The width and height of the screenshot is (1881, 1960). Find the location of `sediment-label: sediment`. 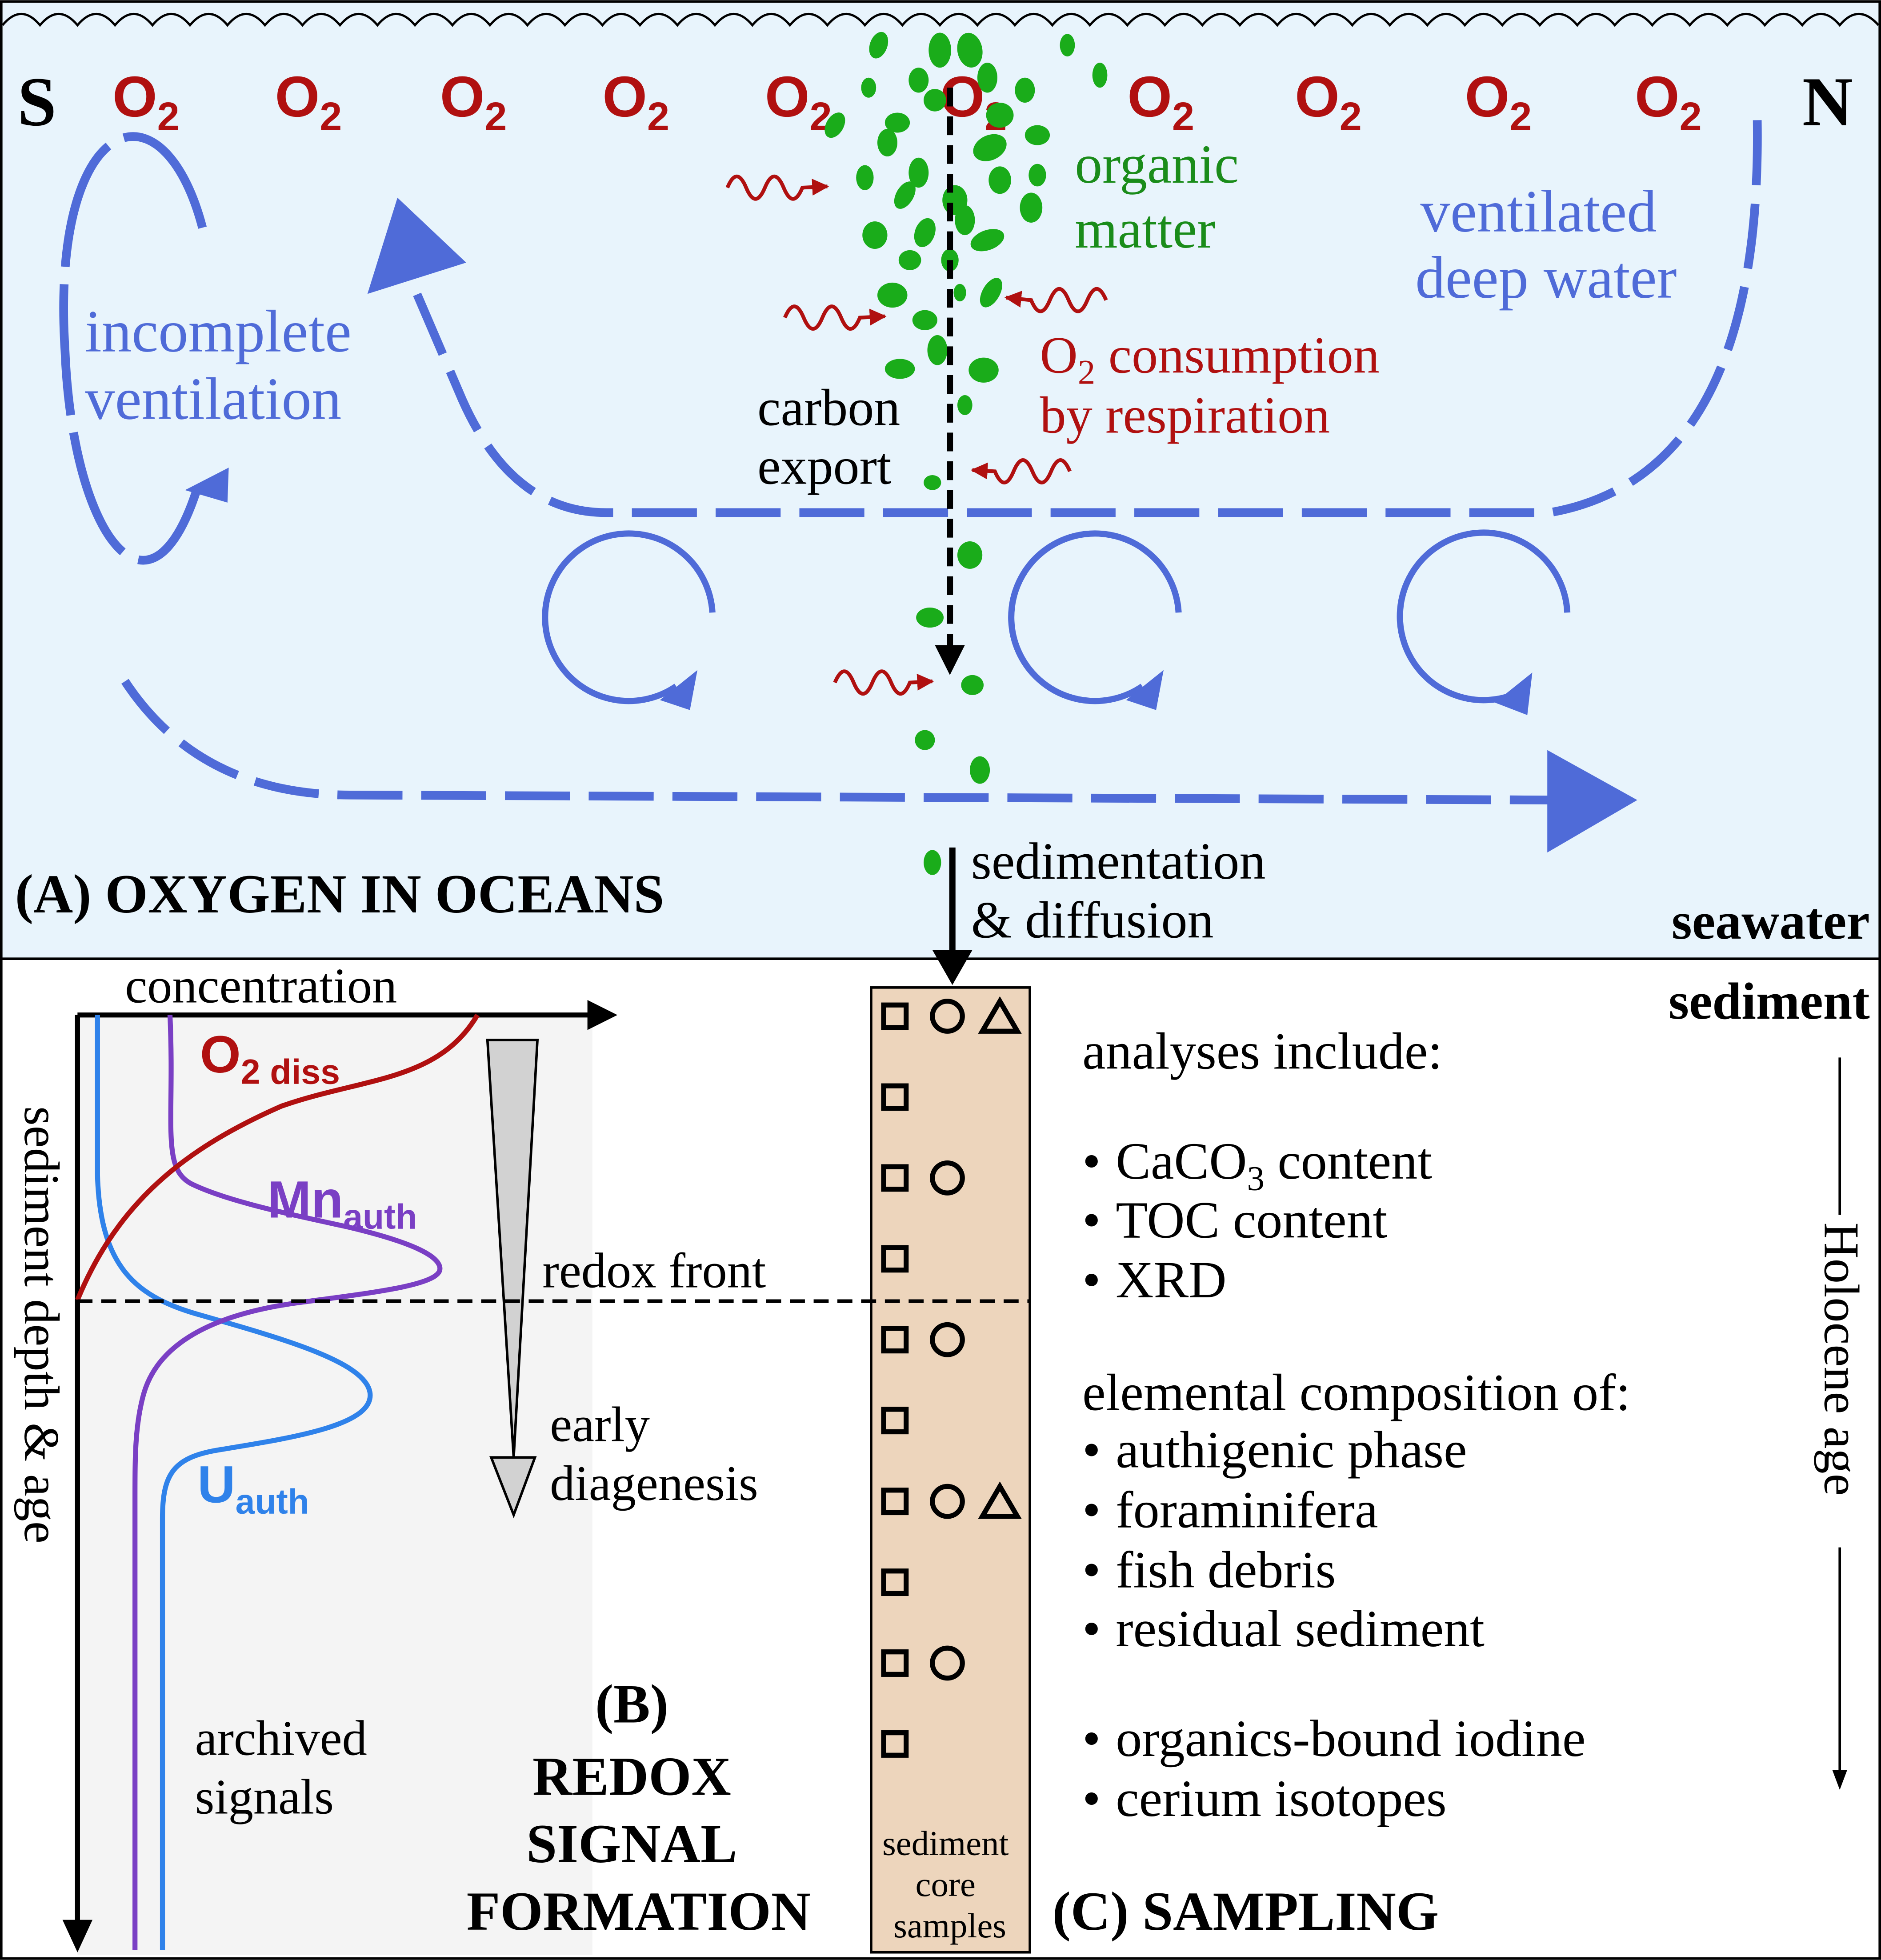

sediment-label: sediment is located at coordinates (1769, 1001).